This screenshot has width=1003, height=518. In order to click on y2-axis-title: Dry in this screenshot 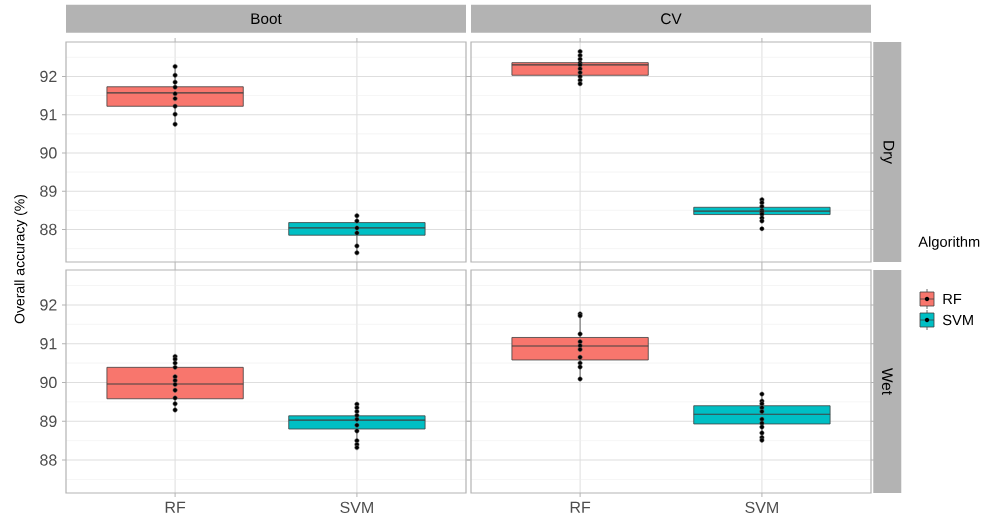, I will do `click(887, 152)`.